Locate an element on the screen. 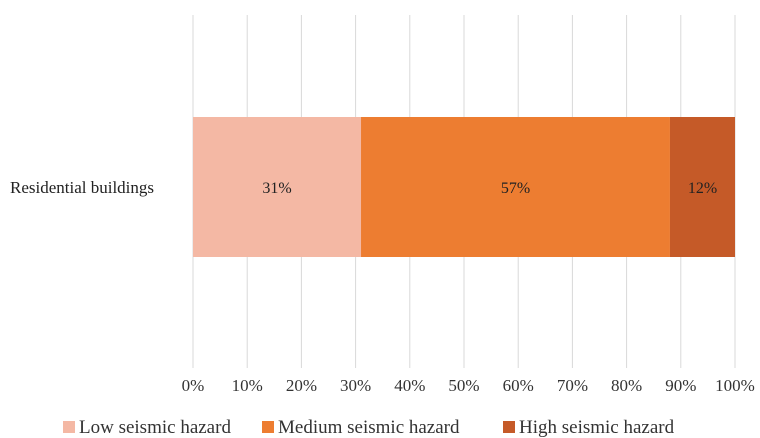 Image resolution: width=760 pixels, height=438 pixels. data-label: 12% is located at coordinates (702, 188).